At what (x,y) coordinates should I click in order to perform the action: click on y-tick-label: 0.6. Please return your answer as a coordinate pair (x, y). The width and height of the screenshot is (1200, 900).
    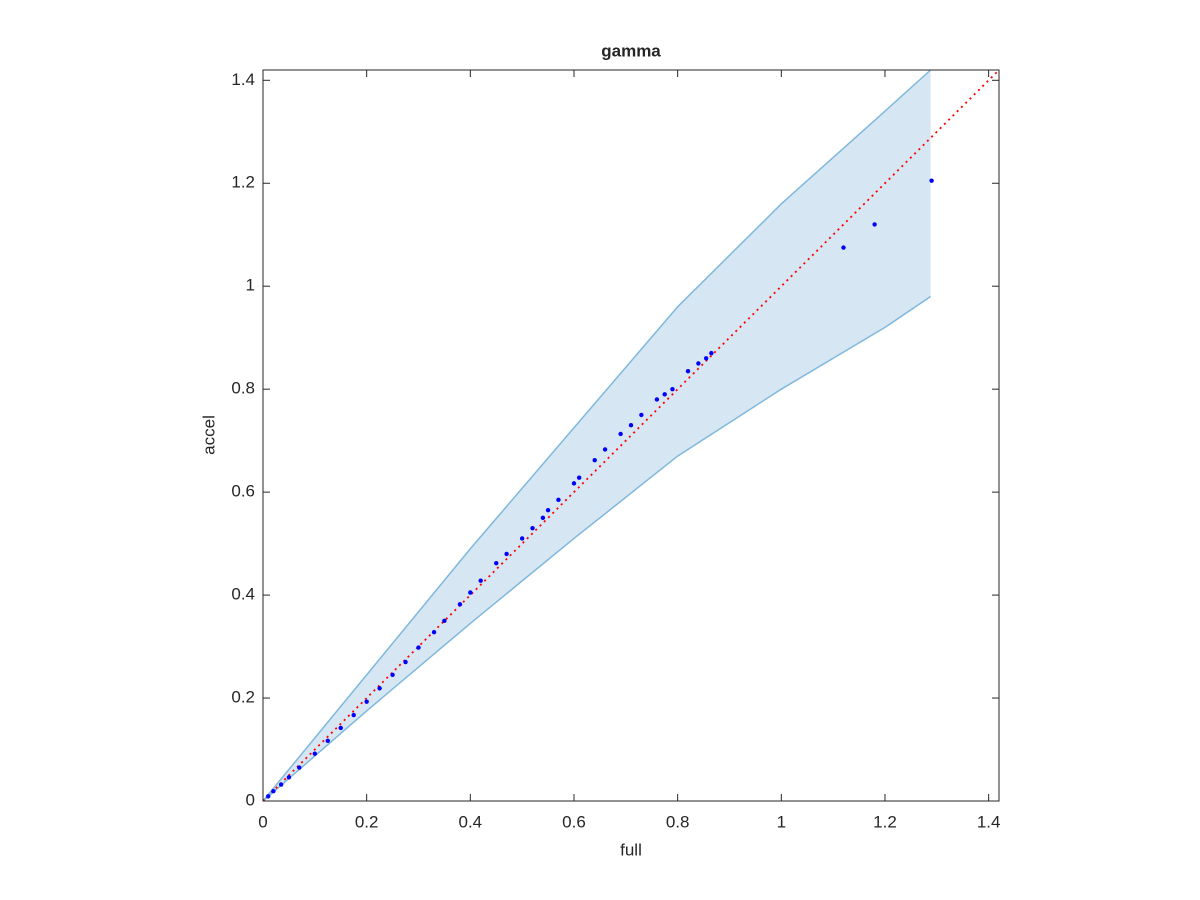
    Looking at the image, I should click on (243, 491).